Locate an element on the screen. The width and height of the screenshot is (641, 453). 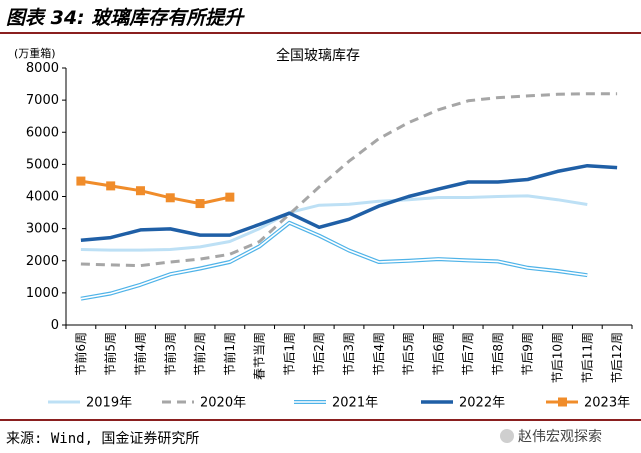
x-tick-label: 节前2周 is located at coordinates (199, 354).